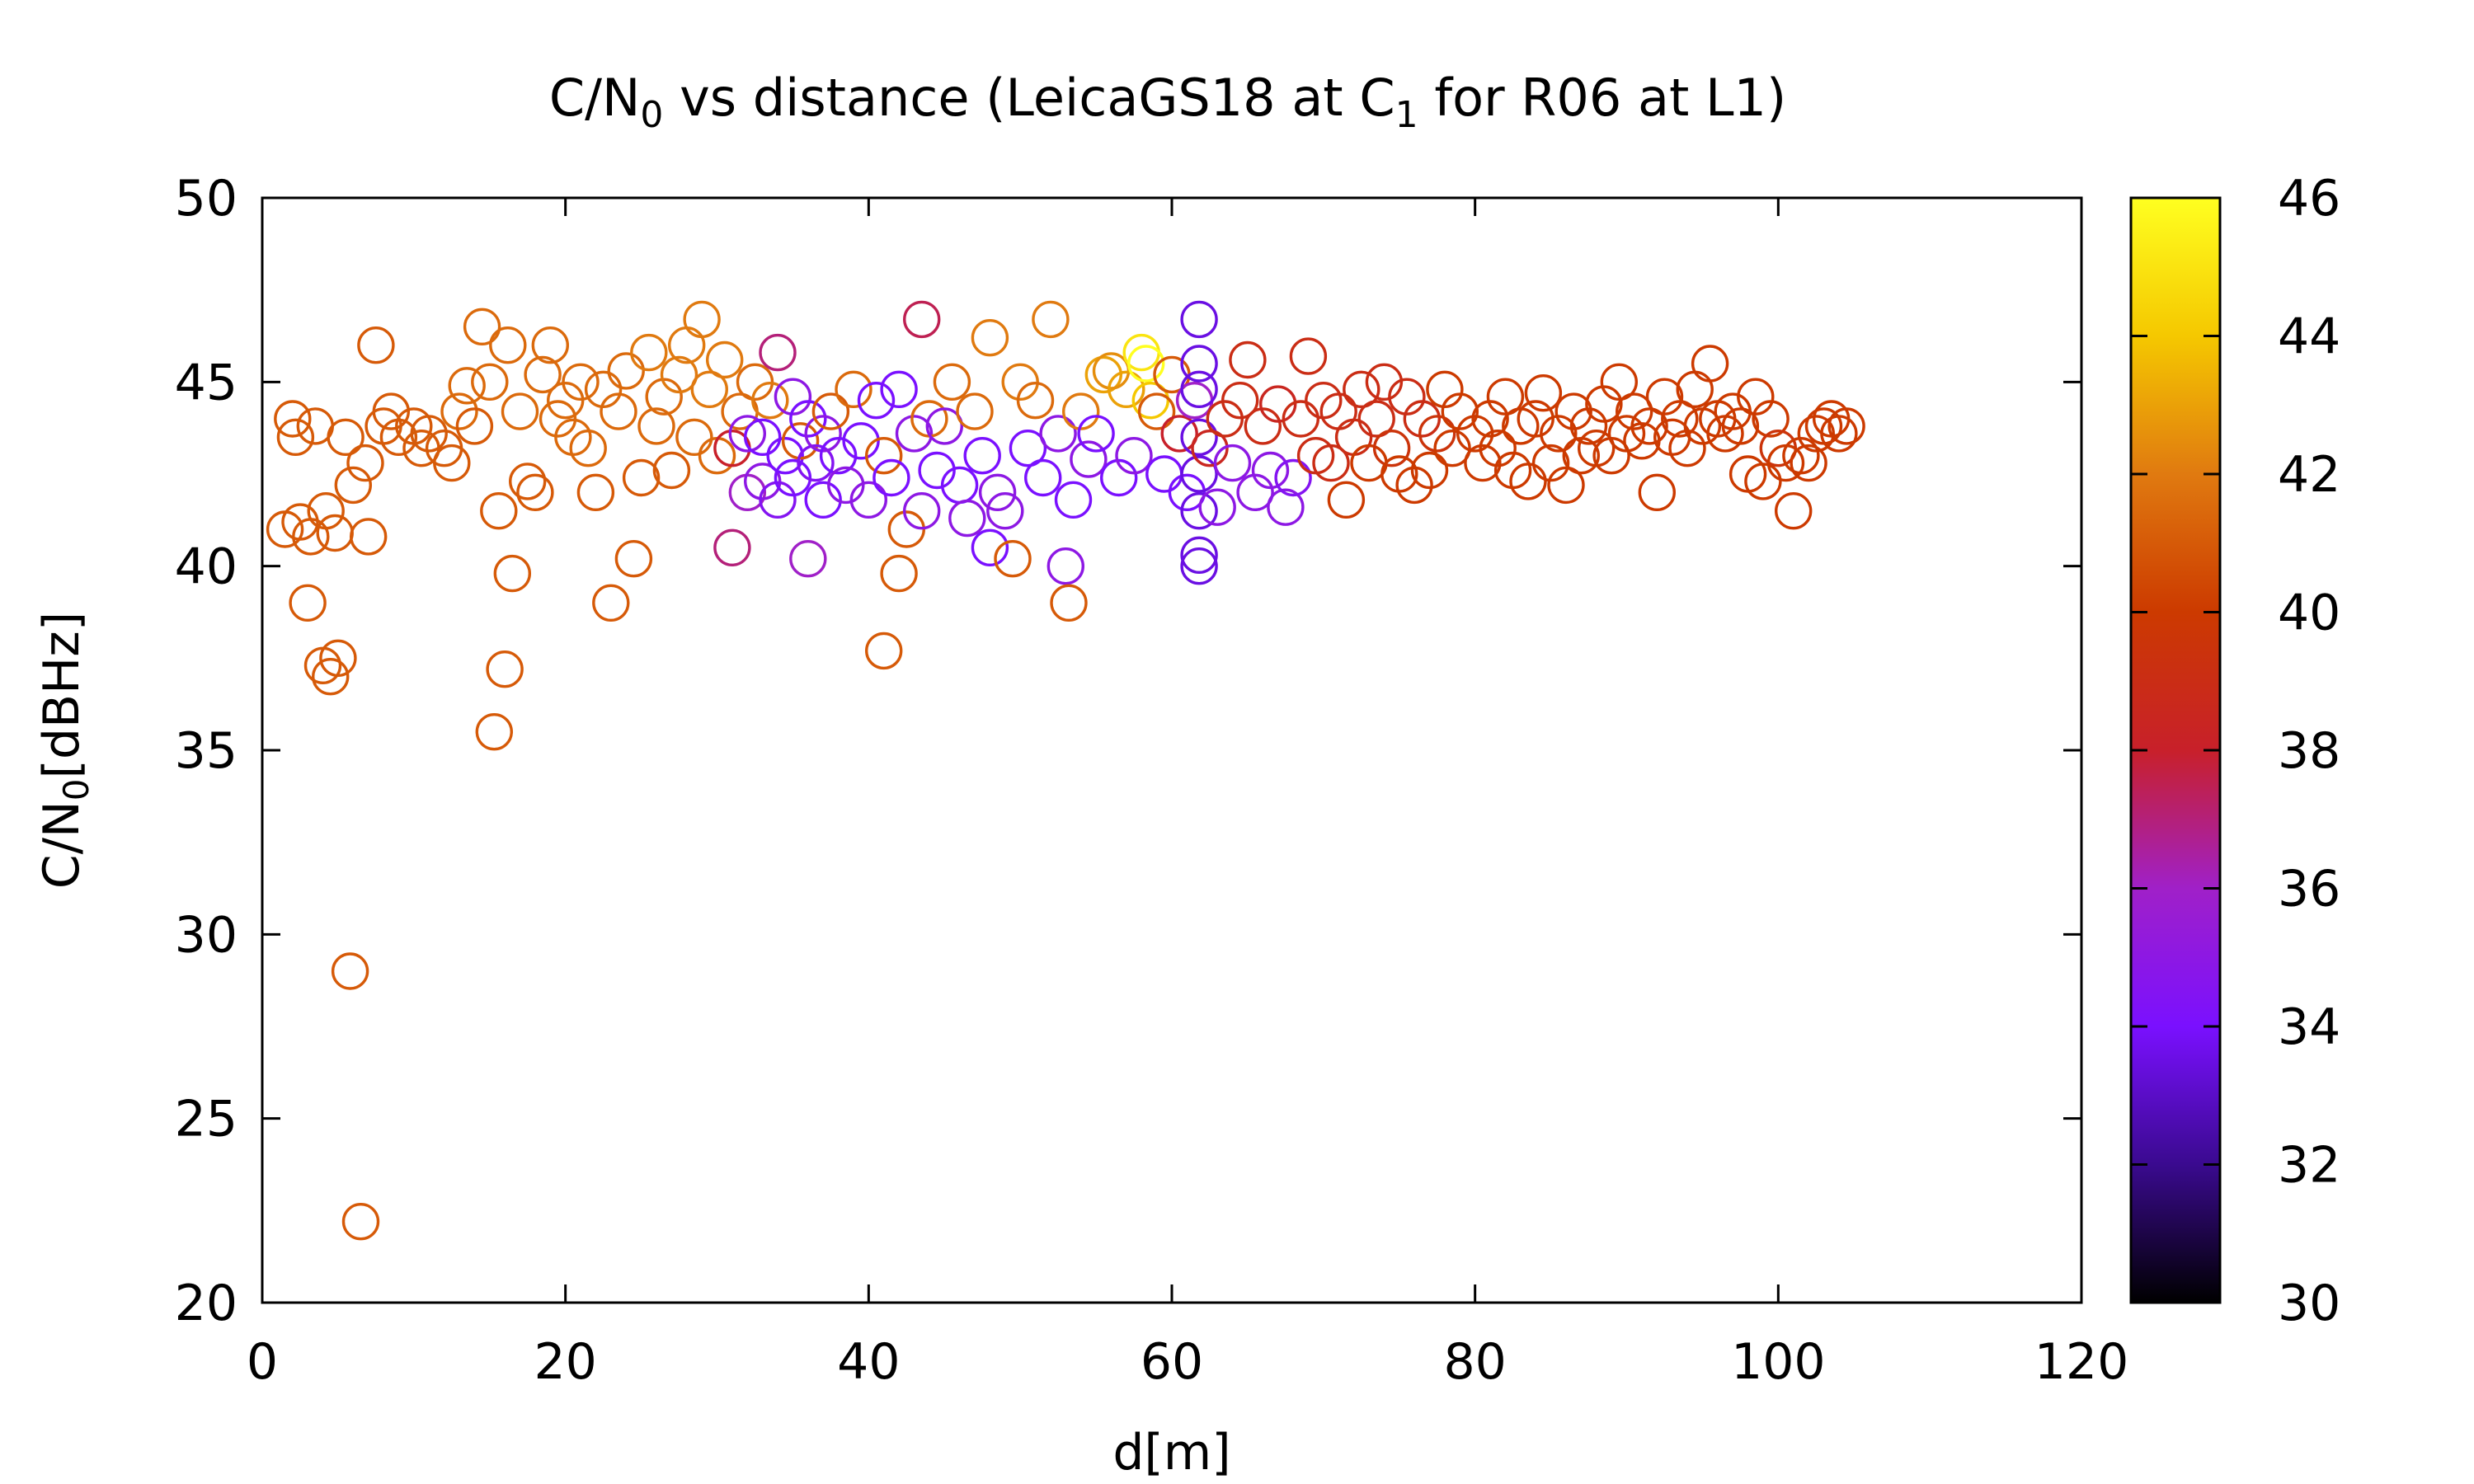 Image resolution: width=2474 pixels, height=1484 pixels. Describe the element at coordinates (262, 1362) in the screenshot. I see `x-tick-label: 0` at that location.